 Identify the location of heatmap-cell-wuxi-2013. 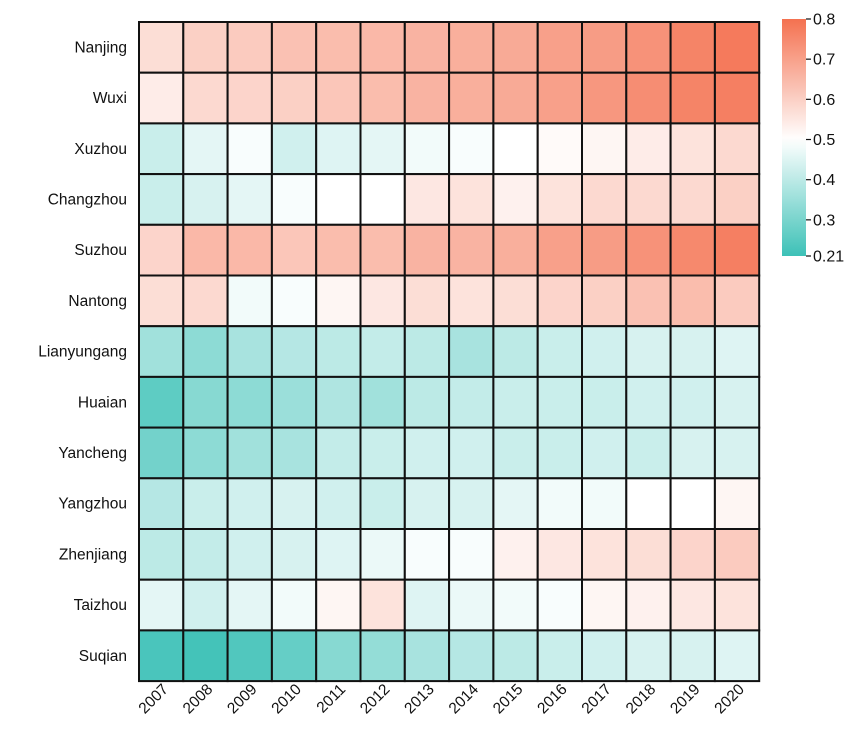
(427, 98).